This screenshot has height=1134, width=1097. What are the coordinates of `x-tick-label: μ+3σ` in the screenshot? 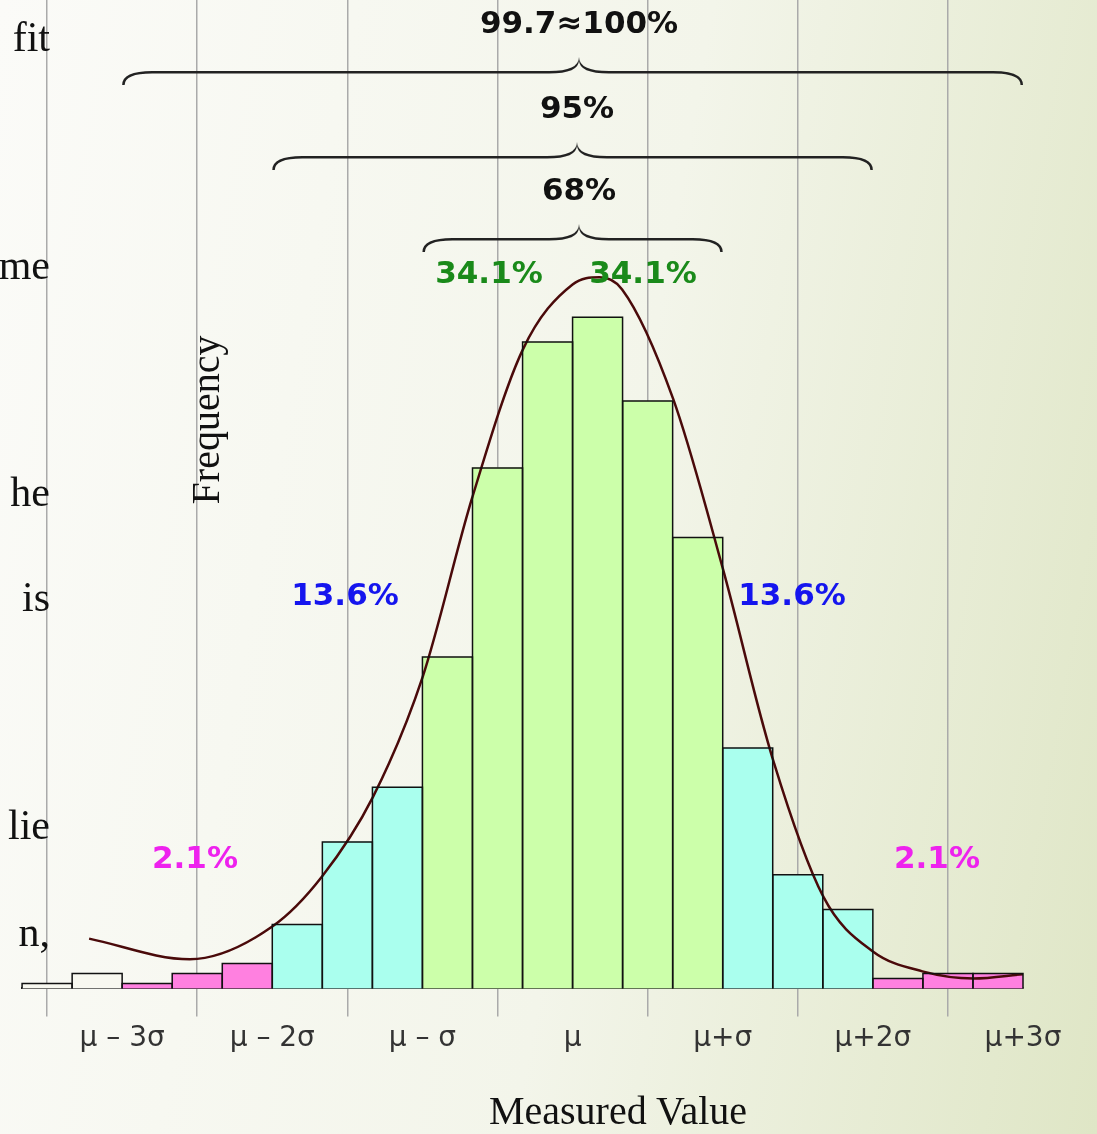 It's located at (1023, 1037).